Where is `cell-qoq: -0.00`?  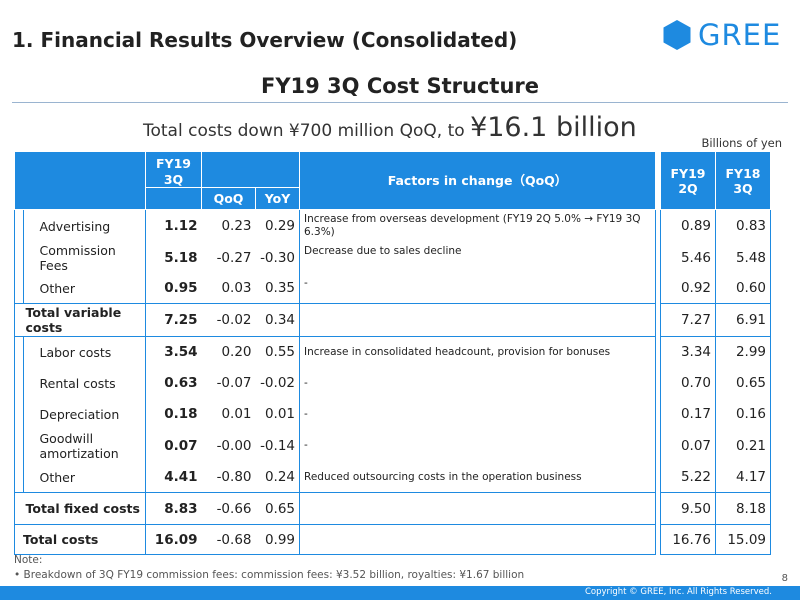 cell-qoq: -0.00 is located at coordinates (234, 446).